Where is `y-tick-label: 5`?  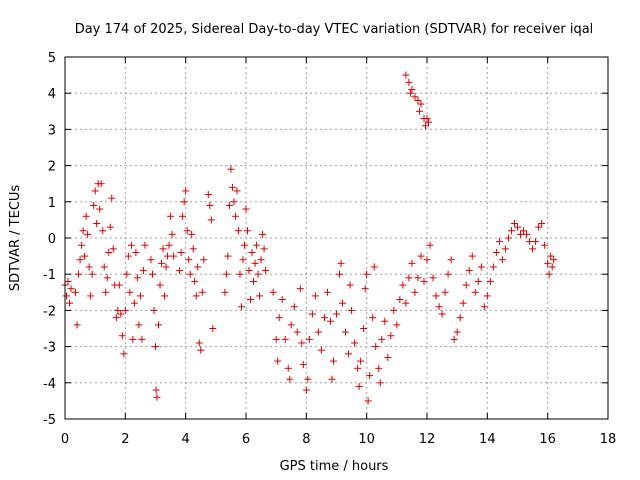
y-tick-label: 5 is located at coordinates (52, 58).